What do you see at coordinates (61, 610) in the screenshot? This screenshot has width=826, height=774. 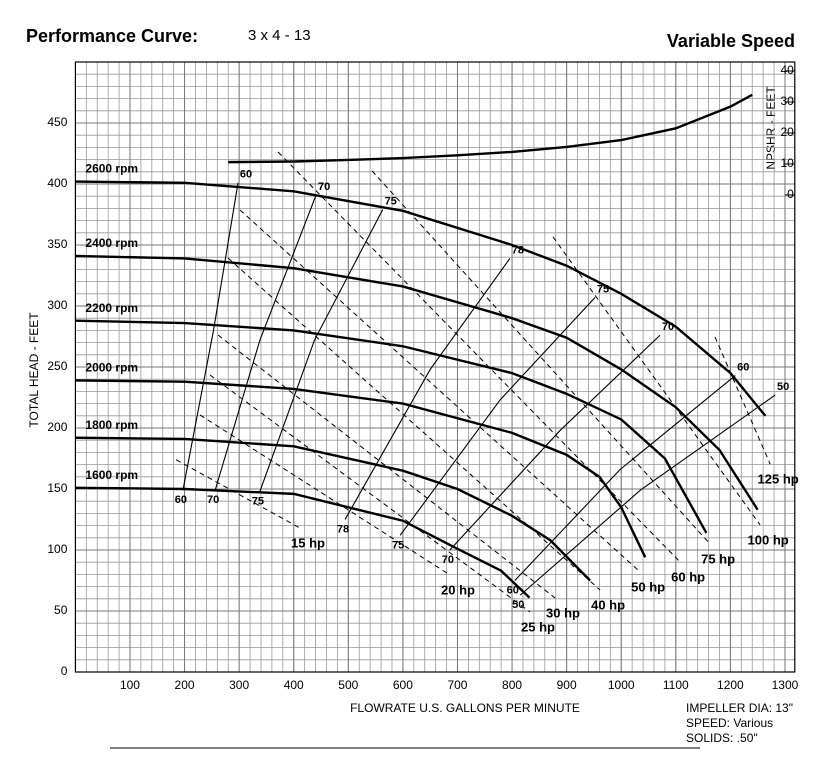 I see `y-tick-label: 50` at bounding box center [61, 610].